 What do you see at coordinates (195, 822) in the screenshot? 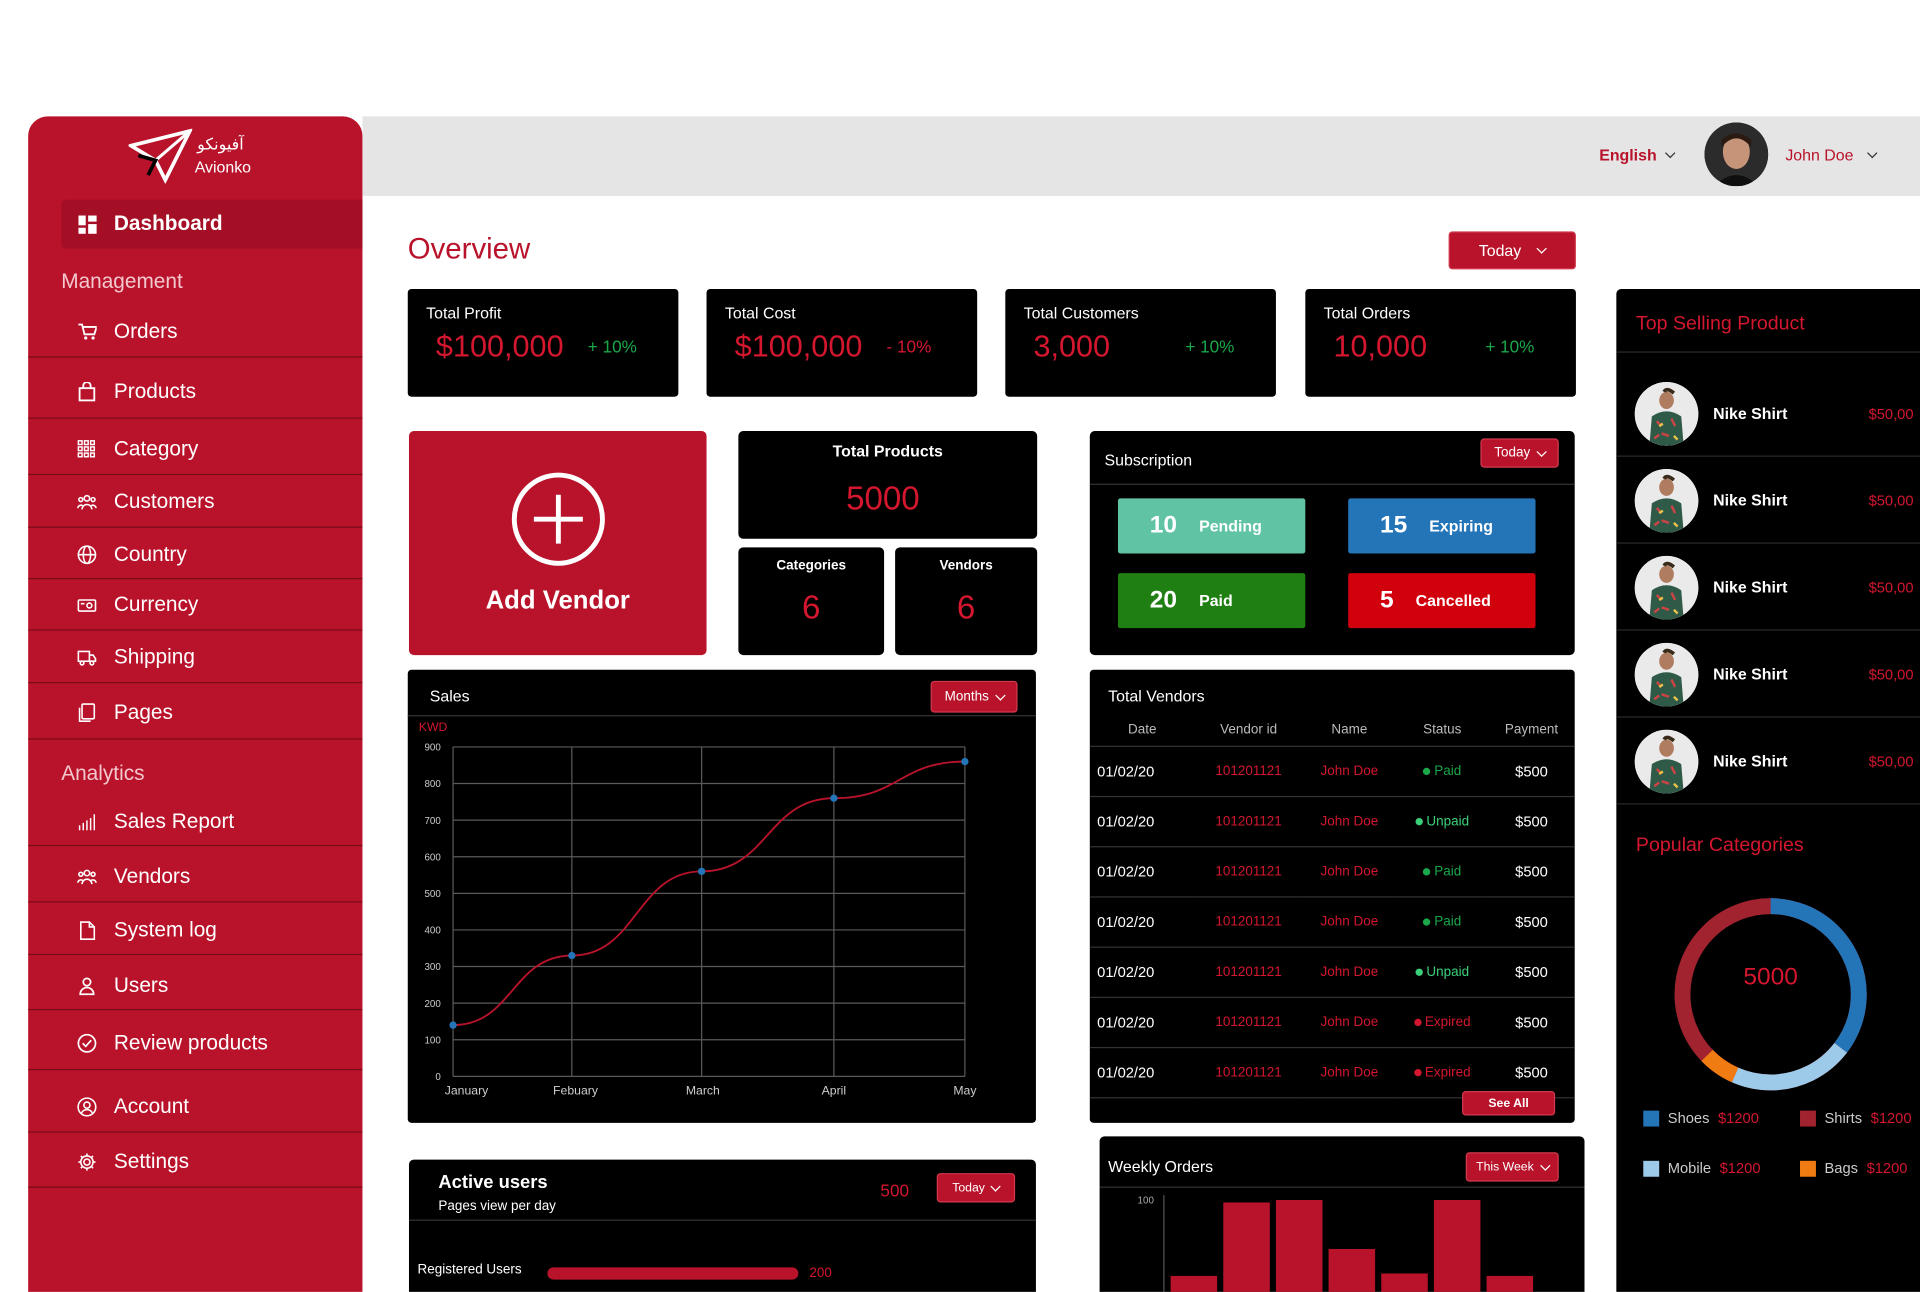
I see `sidebar-item-sales-report: Sales Report` at bounding box center [195, 822].